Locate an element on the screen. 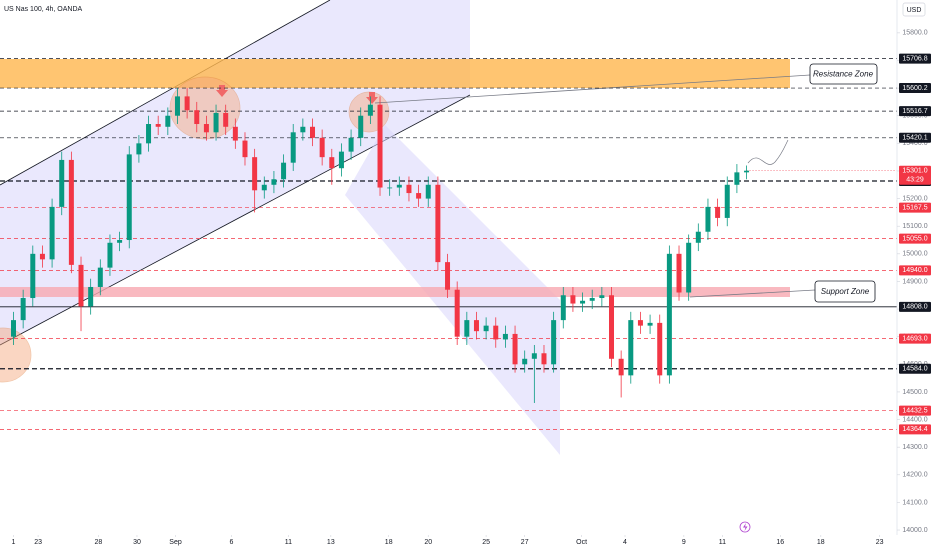 The image size is (932, 550). x-tick-label: 20 is located at coordinates (428, 542).